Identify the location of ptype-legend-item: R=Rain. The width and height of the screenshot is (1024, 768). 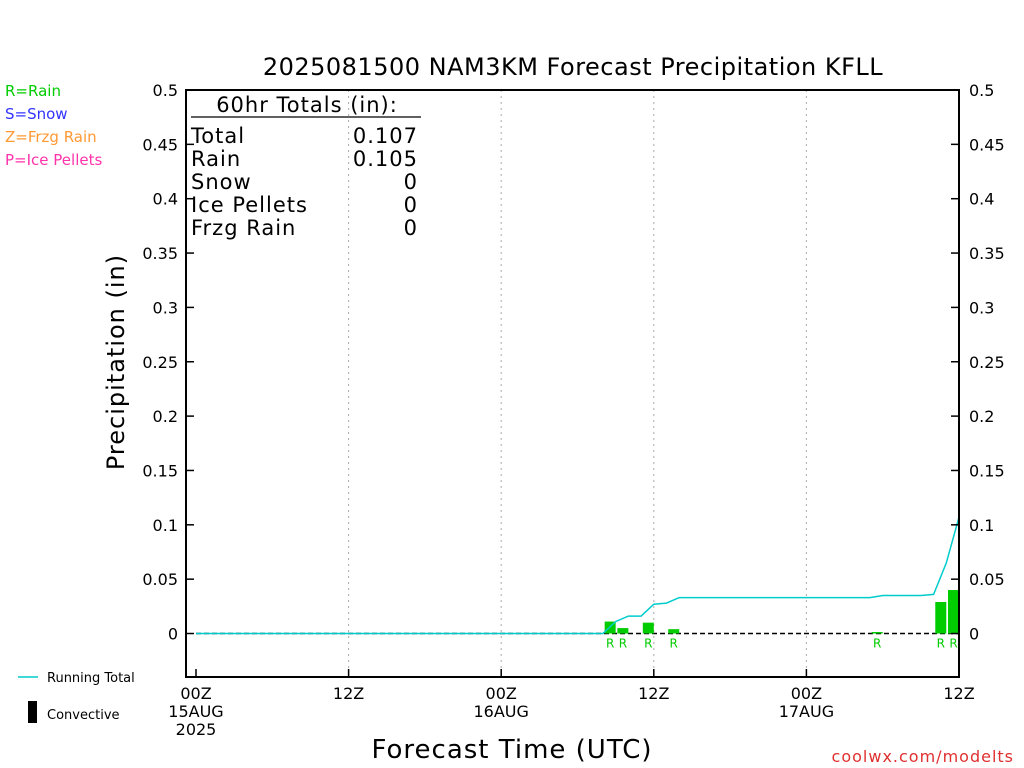
(33, 91).